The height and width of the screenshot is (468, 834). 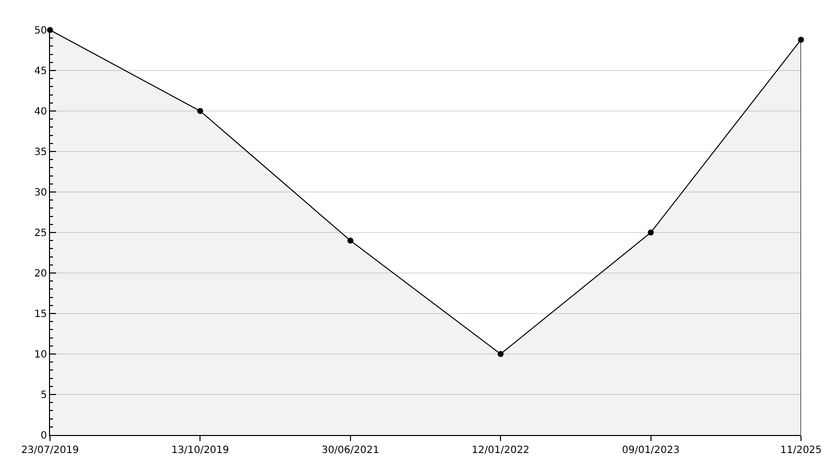 I want to click on y-tick-label: 30, so click(x=40, y=193).